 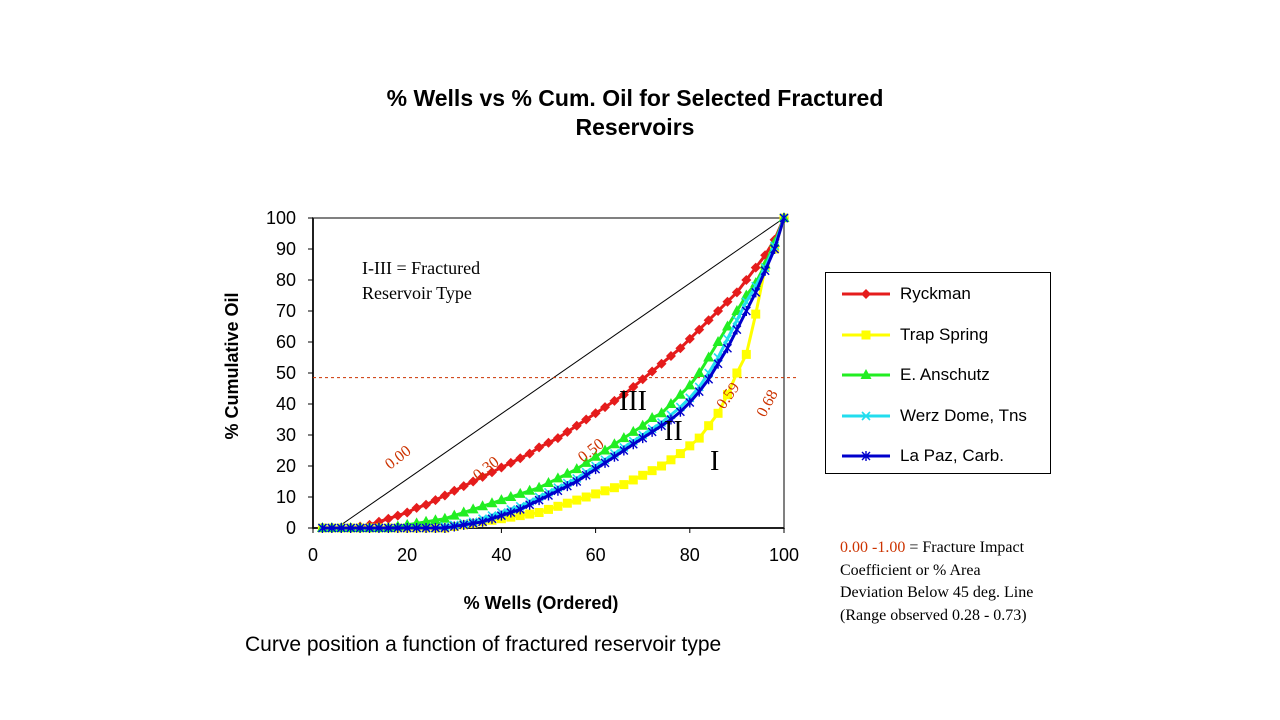 I want to click on footnote-line-2: Coefficient or % Area, so click(x=910, y=570).